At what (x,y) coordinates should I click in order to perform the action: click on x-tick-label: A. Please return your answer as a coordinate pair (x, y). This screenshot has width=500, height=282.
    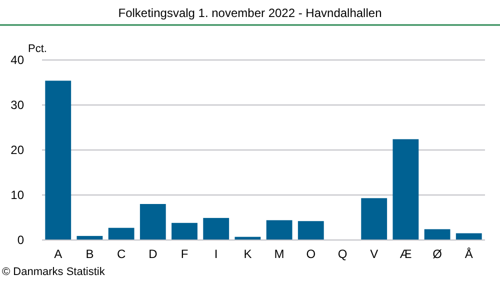
    Looking at the image, I should click on (58, 254).